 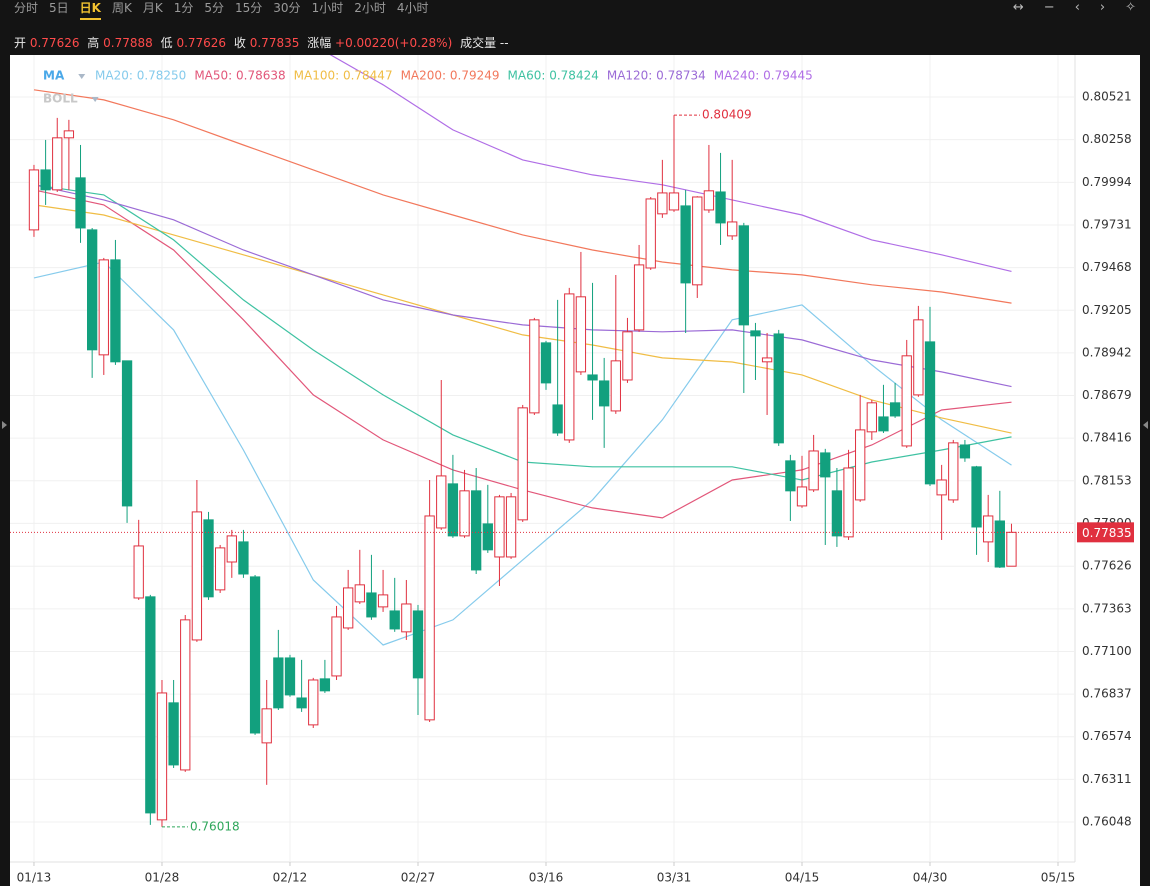 I want to click on period-tab: 30分, so click(x=287, y=8).